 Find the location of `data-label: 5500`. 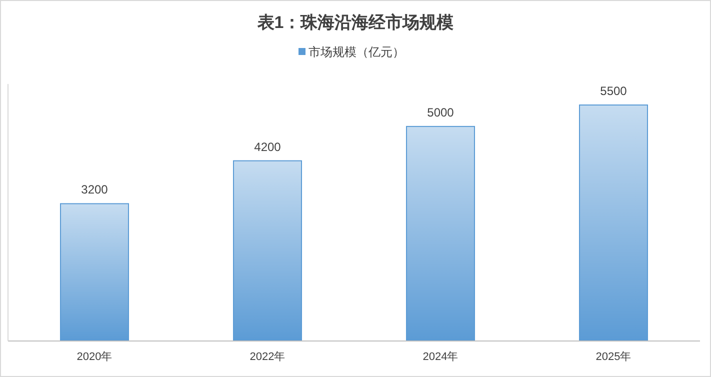

data-label: 5500 is located at coordinates (614, 91).